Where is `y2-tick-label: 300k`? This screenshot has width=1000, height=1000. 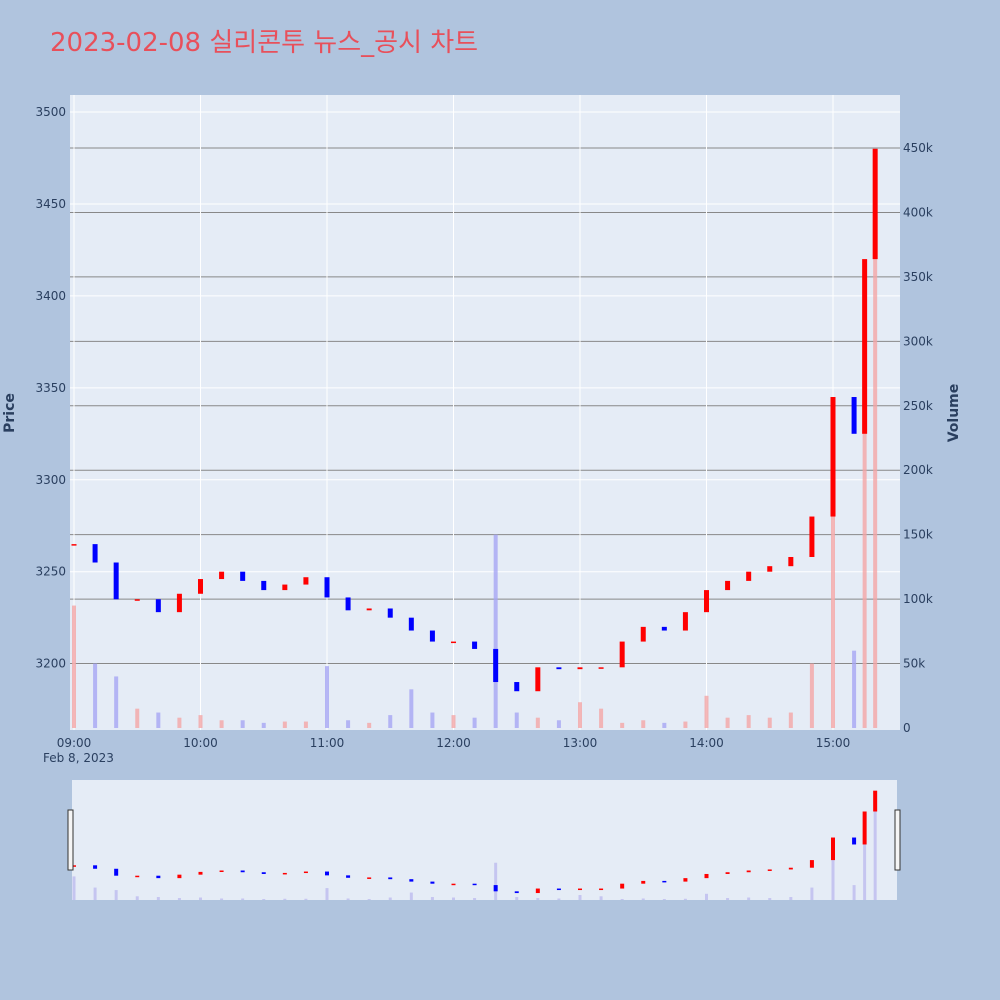 y2-tick-label: 300k is located at coordinates (918, 341).